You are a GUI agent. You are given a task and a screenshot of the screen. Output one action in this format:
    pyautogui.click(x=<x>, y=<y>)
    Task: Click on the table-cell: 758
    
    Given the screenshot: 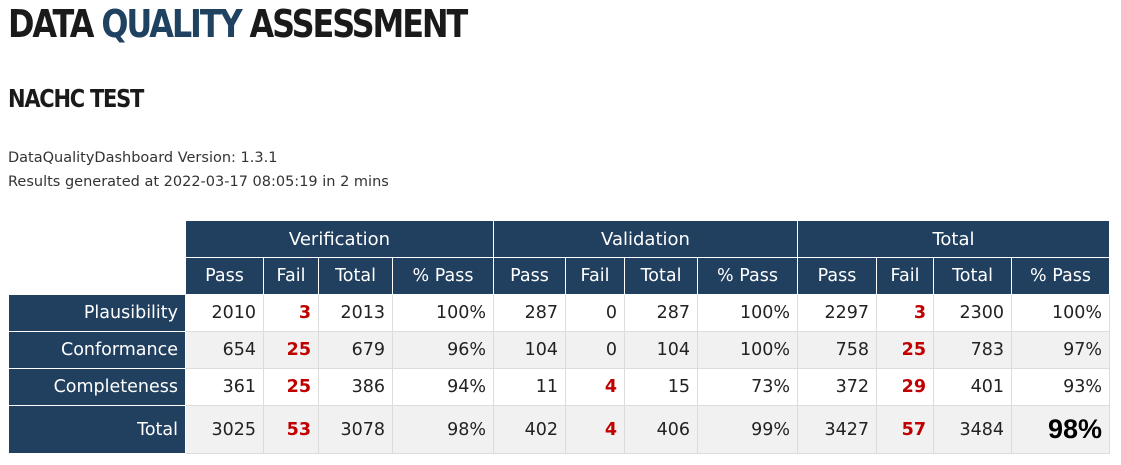 What is the action you would take?
    pyautogui.click(x=837, y=350)
    